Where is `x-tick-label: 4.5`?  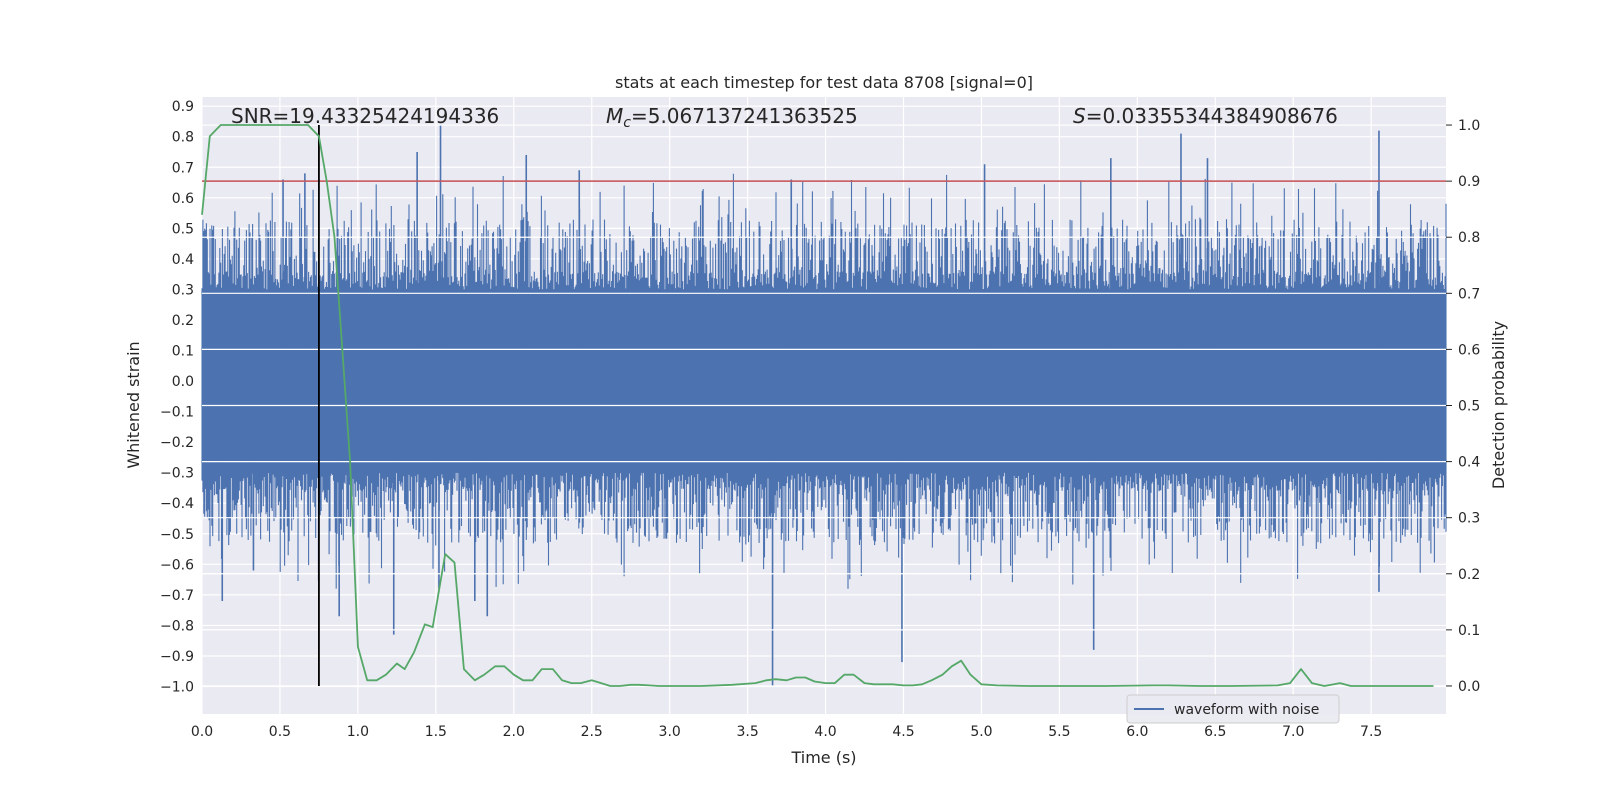 x-tick-label: 4.5 is located at coordinates (903, 732).